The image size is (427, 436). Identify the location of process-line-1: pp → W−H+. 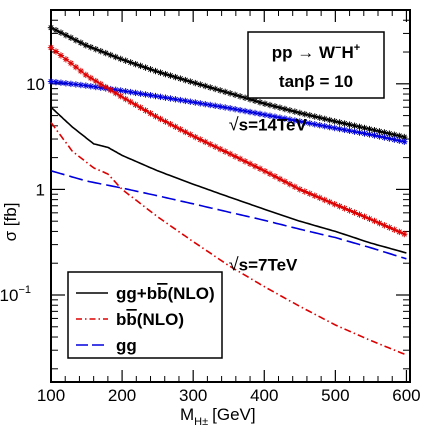
(316, 52).